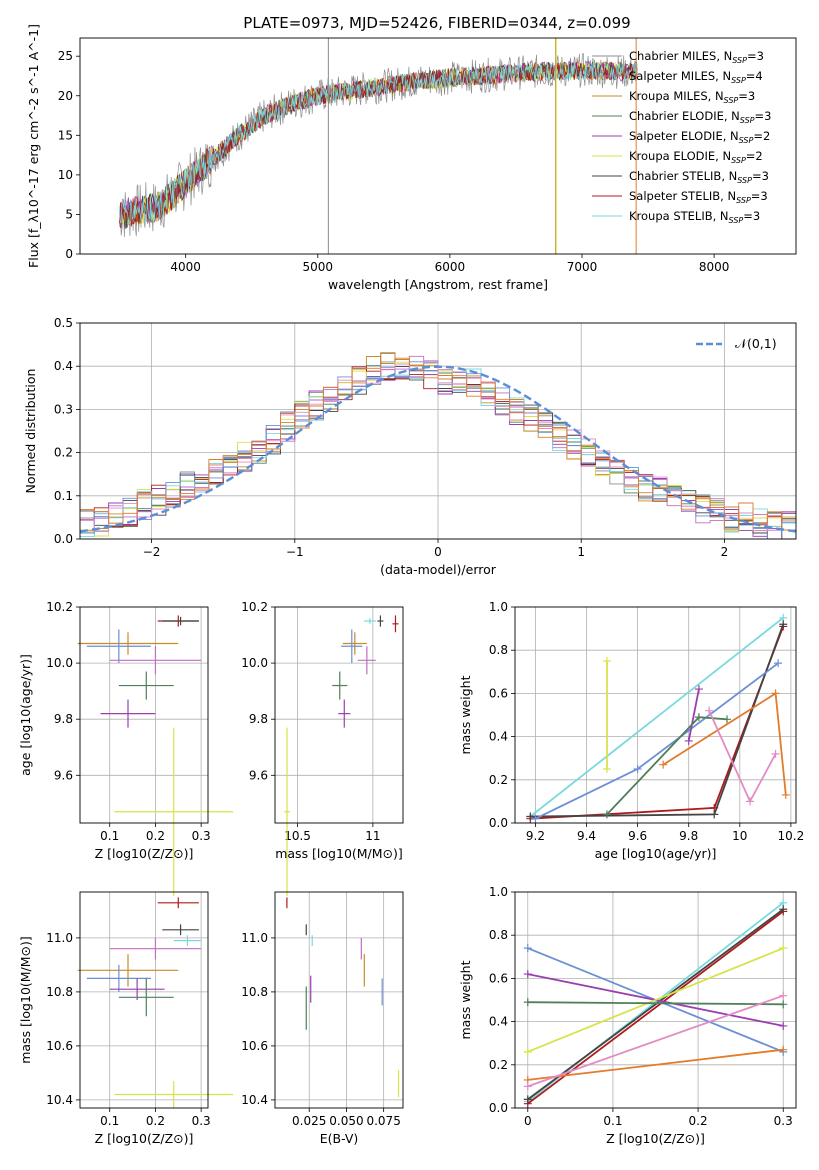  Describe the element at coordinates (25, 715) in the screenshot. I see `y-axis-label: age [log10(age/yr)]` at that location.